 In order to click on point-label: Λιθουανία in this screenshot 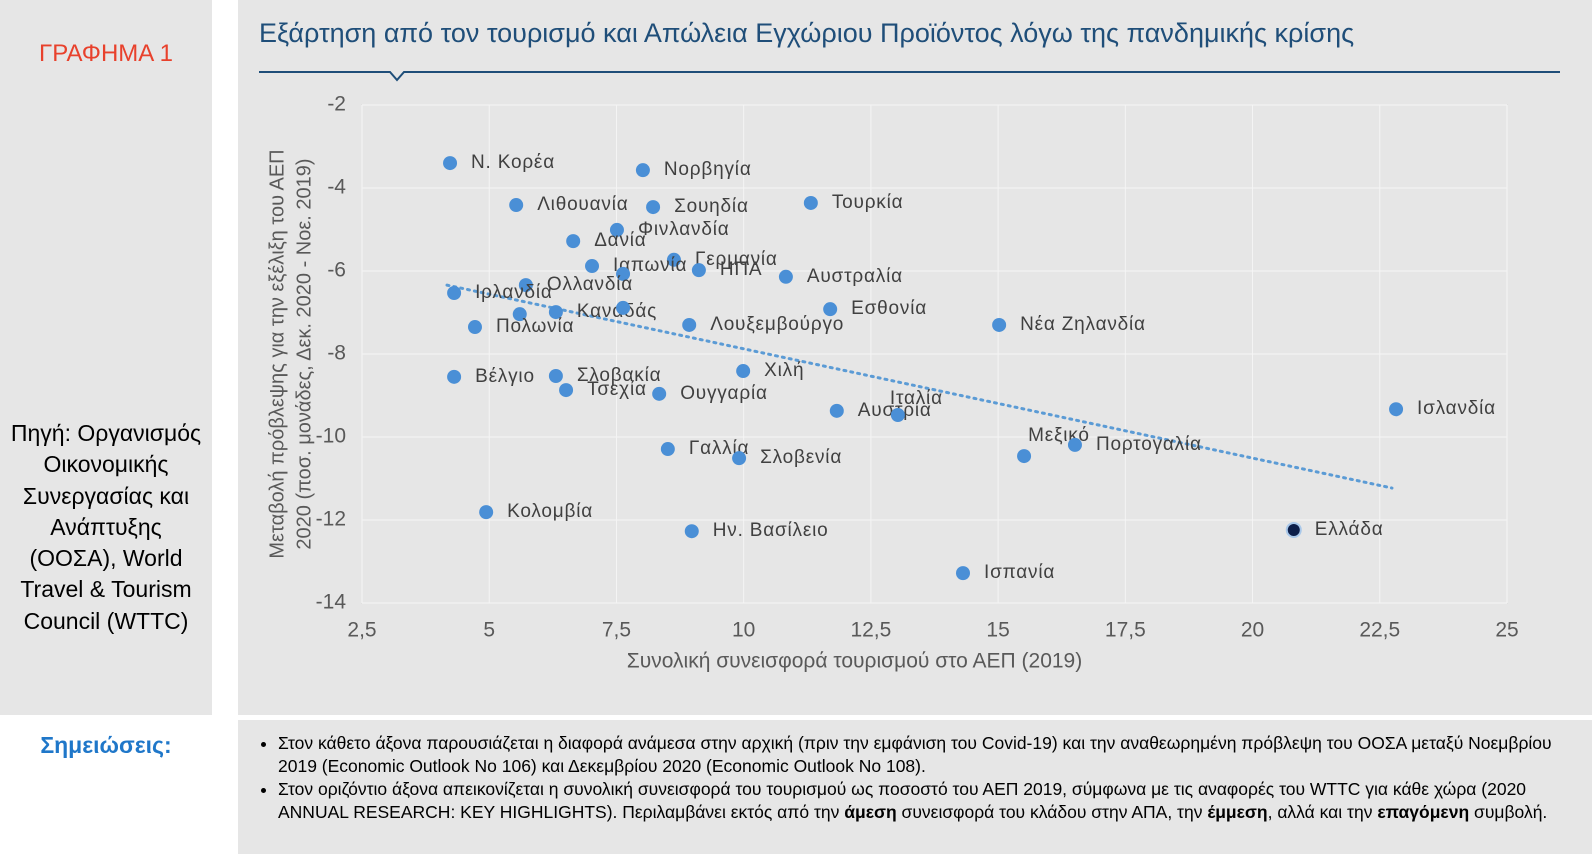, I will do `click(582, 204)`.